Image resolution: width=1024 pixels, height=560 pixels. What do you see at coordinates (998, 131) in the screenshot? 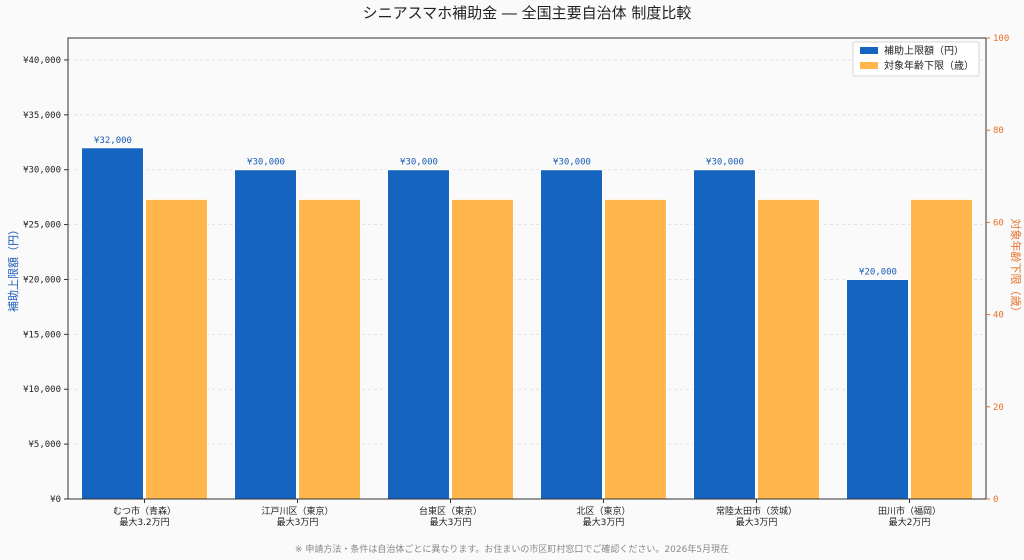
I see `y2-tick-label: 80` at bounding box center [998, 131].